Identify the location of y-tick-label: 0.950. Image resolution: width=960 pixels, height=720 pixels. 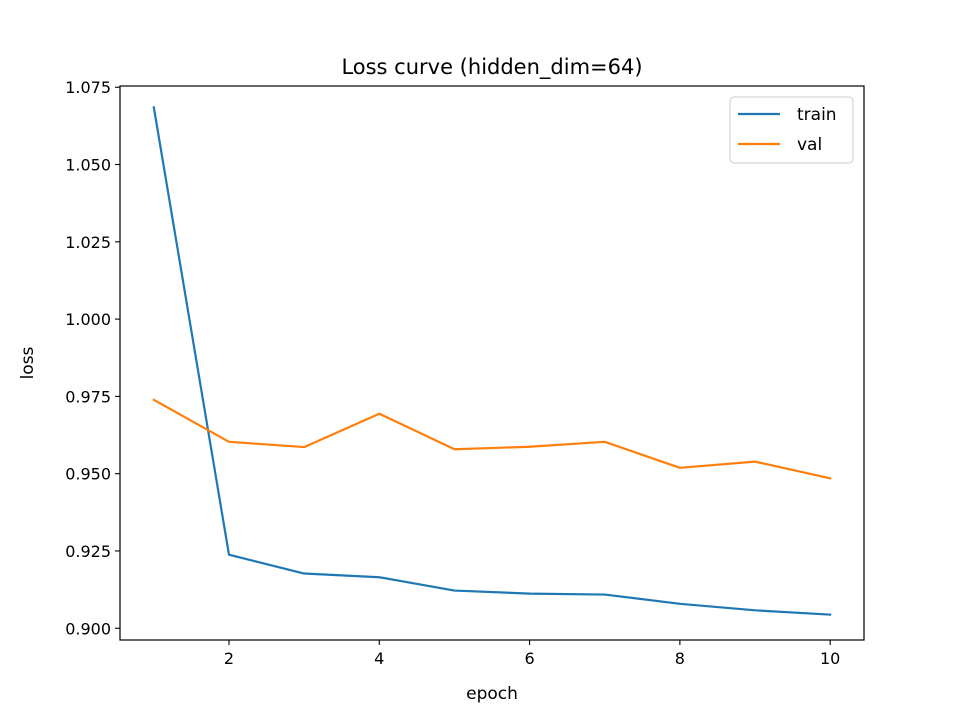
(88, 474).